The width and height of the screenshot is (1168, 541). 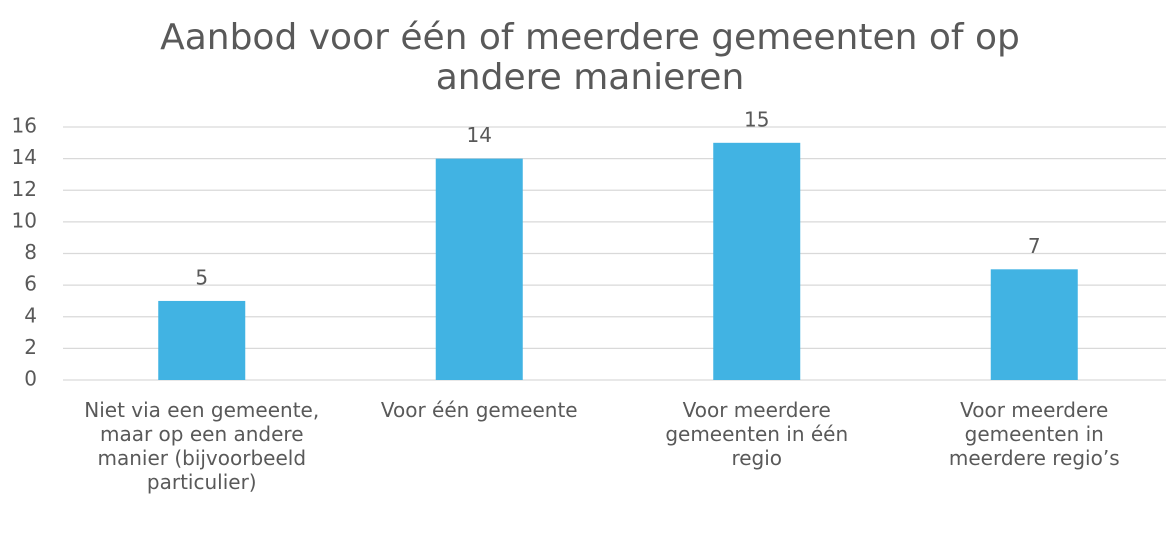 What do you see at coordinates (30, 284) in the screenshot?
I see `y-tick-label: 6` at bounding box center [30, 284].